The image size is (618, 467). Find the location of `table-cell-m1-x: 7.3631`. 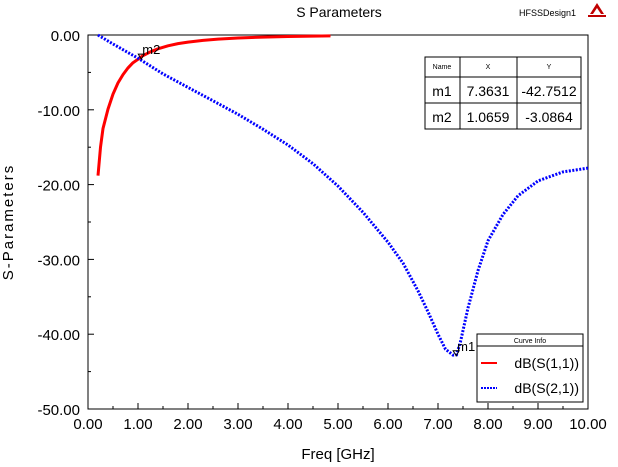

table-cell-m1-x: 7.3631 is located at coordinates (488, 91).